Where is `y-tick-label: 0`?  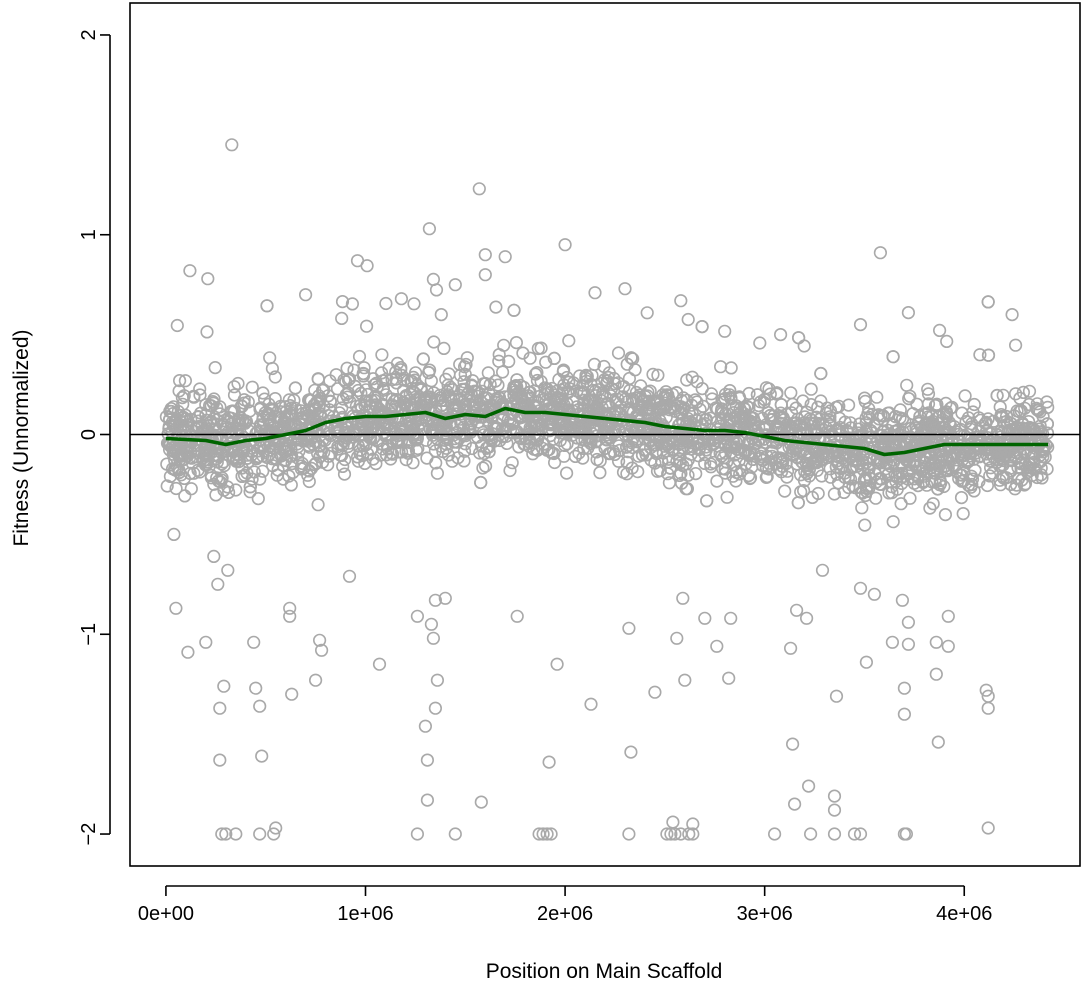
y-tick-label: 0 is located at coordinates (89, 434).